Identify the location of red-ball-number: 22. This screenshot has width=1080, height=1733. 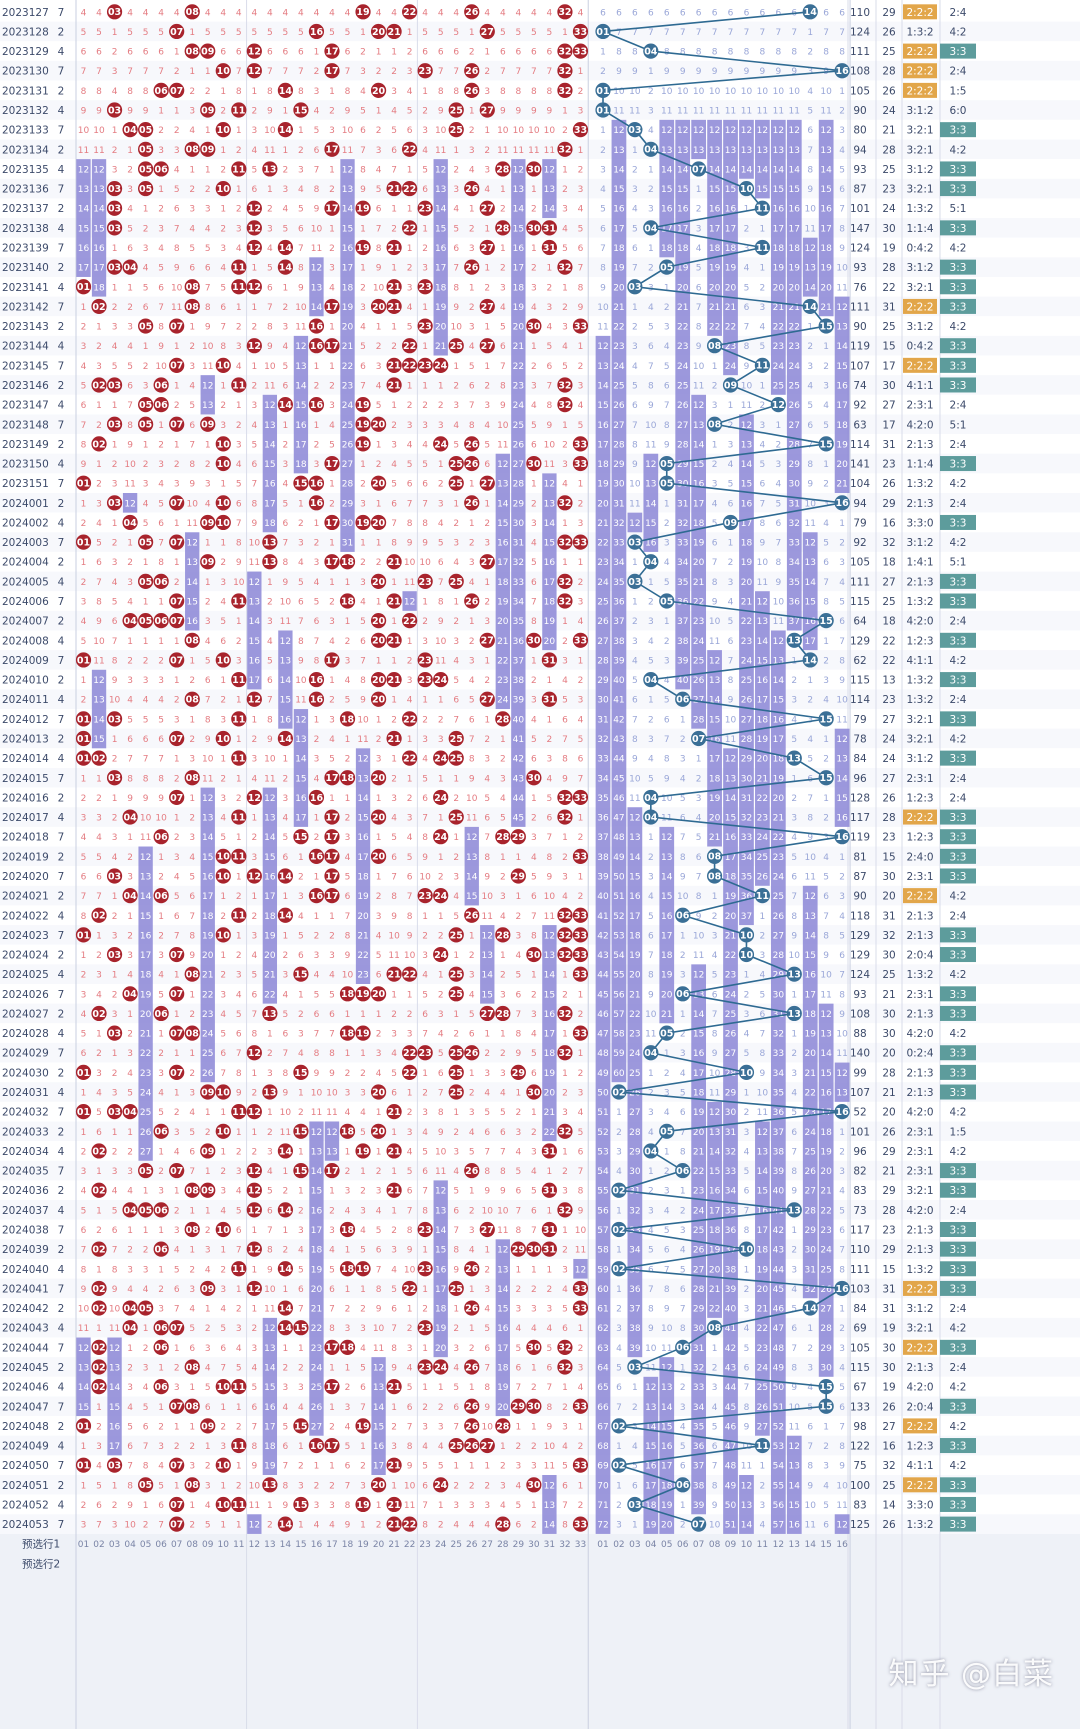
(409, 346).